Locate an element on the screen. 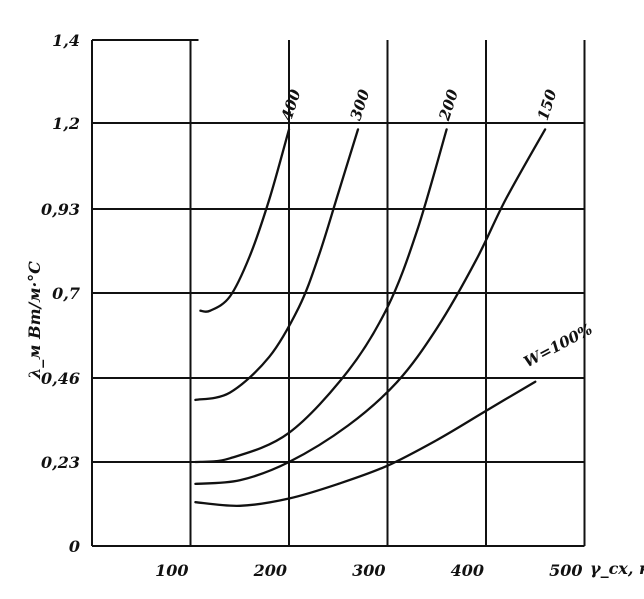 Image resolution: width=644 pixels, height=599 pixels. x-axis-label: γ_сх, кг is located at coordinates (617, 568).